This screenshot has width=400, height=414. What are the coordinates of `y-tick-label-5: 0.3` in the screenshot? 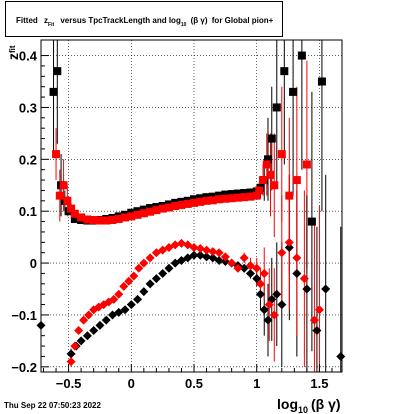 It's located at (28, 107).